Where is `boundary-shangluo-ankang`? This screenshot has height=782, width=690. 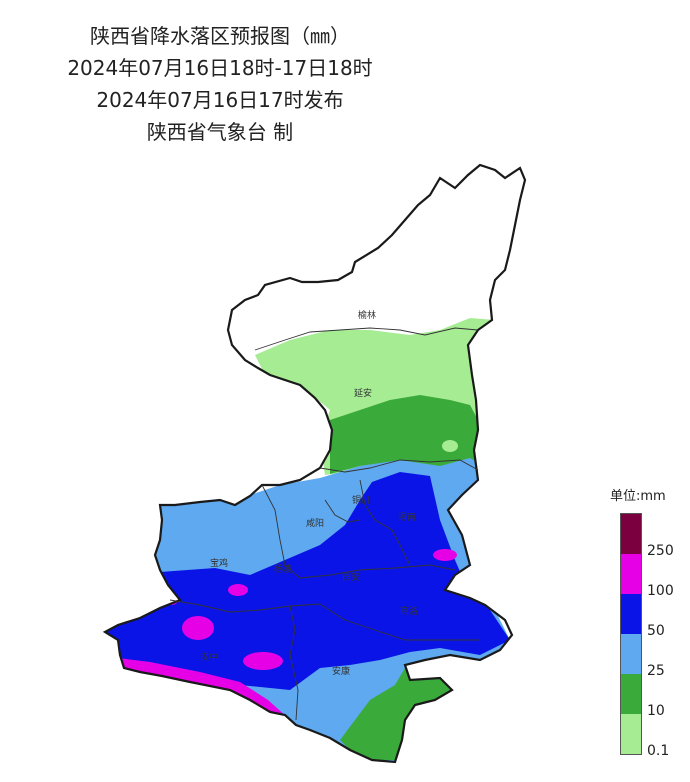 boundary-shangluo-ankang is located at coordinates (399, 622).